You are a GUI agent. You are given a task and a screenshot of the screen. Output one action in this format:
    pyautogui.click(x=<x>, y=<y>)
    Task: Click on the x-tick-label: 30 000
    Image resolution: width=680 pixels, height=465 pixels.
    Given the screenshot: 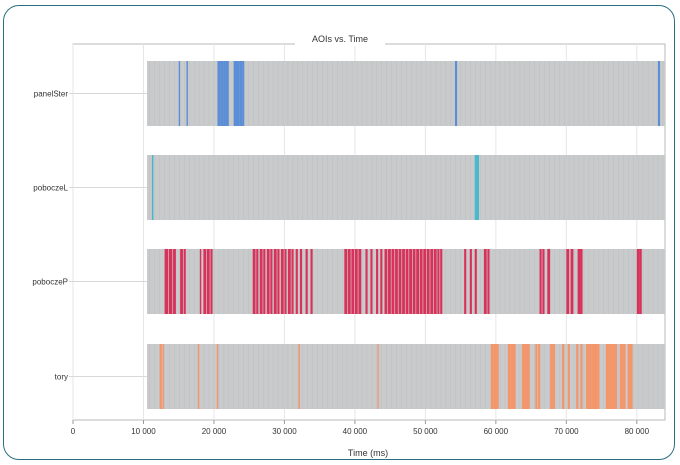 What is the action you would take?
    pyautogui.click(x=284, y=431)
    